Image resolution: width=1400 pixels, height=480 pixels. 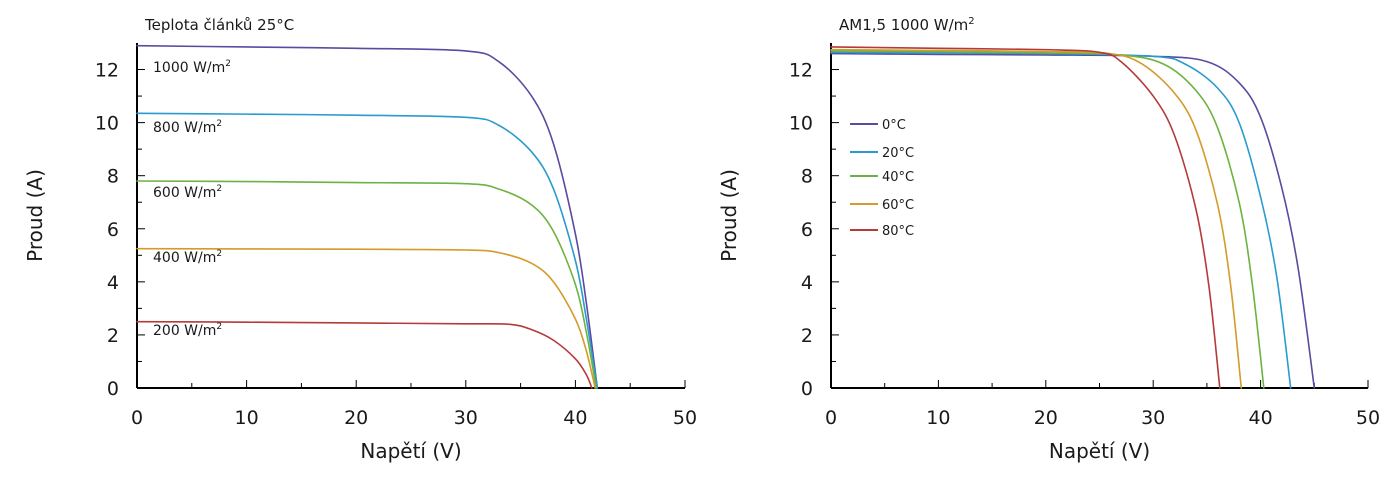 I want to click on chart-title: Teplota článků 25°C, so click(x=219, y=25).